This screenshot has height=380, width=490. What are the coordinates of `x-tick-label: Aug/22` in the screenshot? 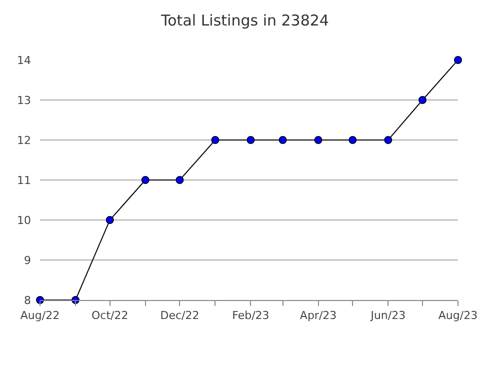 It's located at (40, 315).